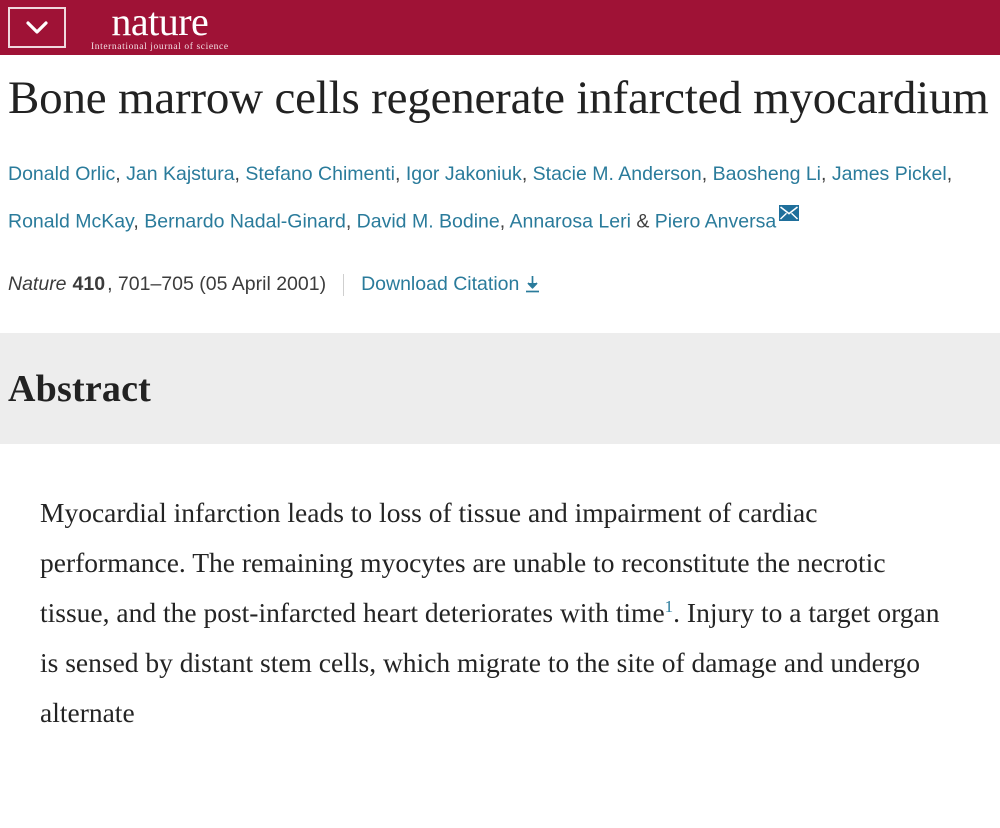 The width and height of the screenshot is (1000, 828). I want to click on nature-logo: nature International journal of science, so click(160, 26).